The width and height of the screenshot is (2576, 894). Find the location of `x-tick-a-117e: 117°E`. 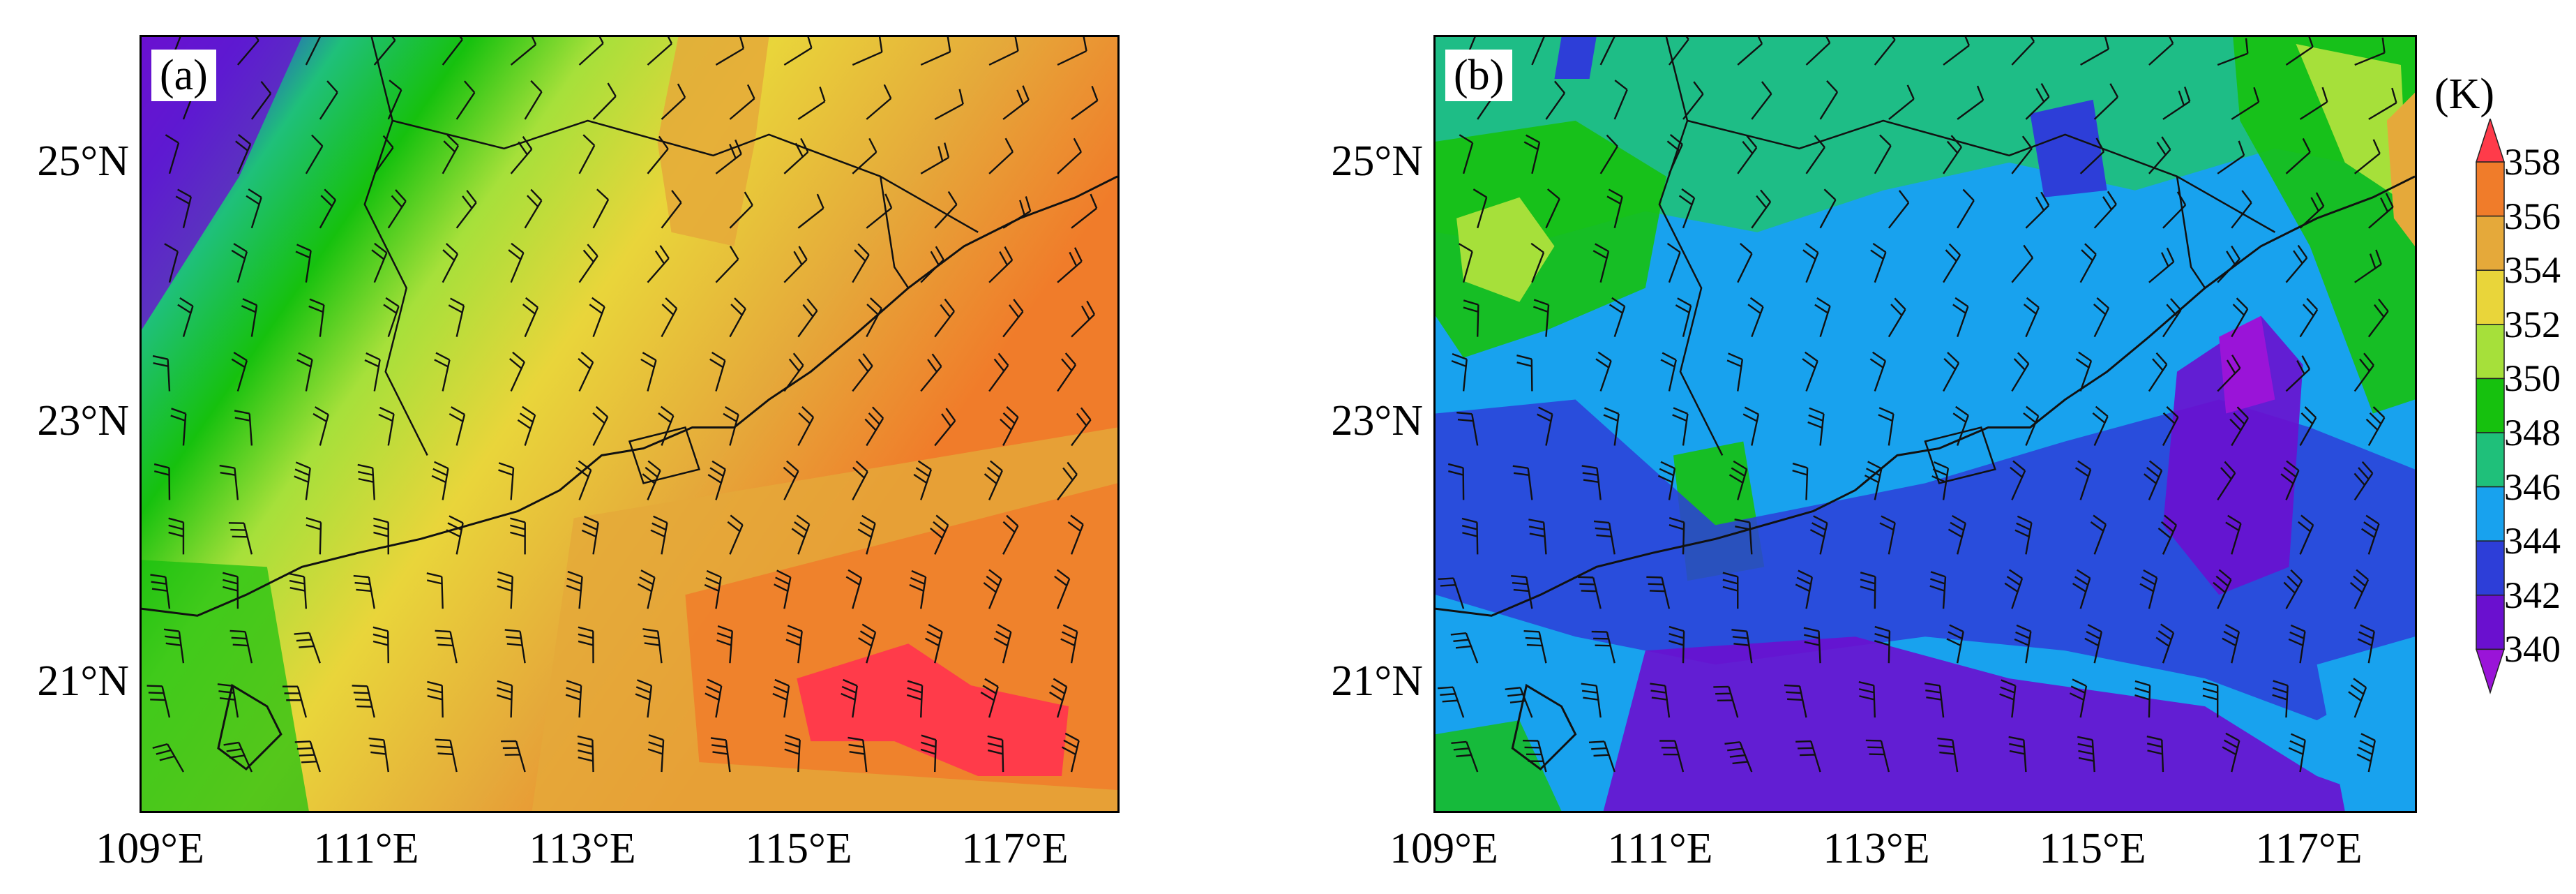

x-tick-a-117e: 117°E is located at coordinates (1015, 849).